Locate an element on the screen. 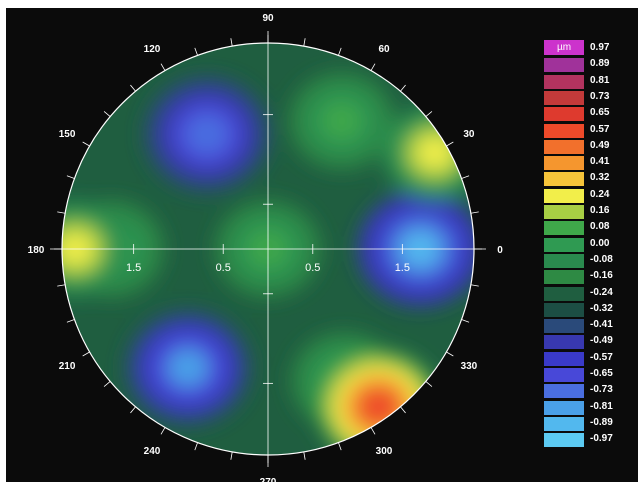  angle-label-210: 210 is located at coordinates (67, 366).